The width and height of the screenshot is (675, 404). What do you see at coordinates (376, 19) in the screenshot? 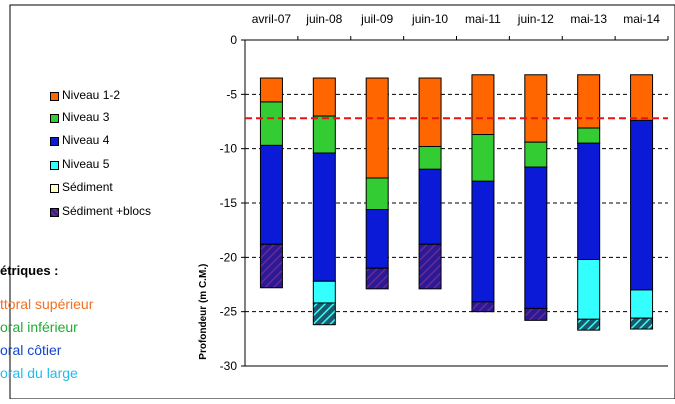
I see `x-tick-label: juil-09` at bounding box center [376, 19].